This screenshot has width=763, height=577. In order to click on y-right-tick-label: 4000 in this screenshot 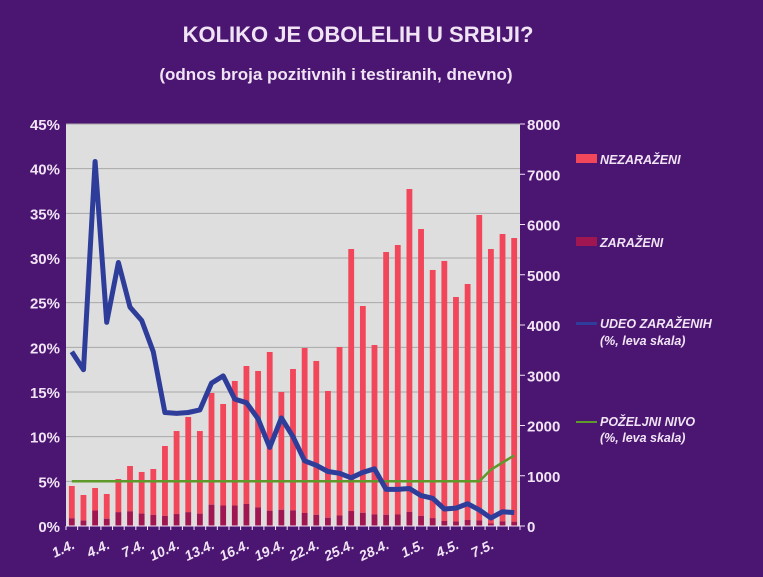, I will do `click(543, 326)`.